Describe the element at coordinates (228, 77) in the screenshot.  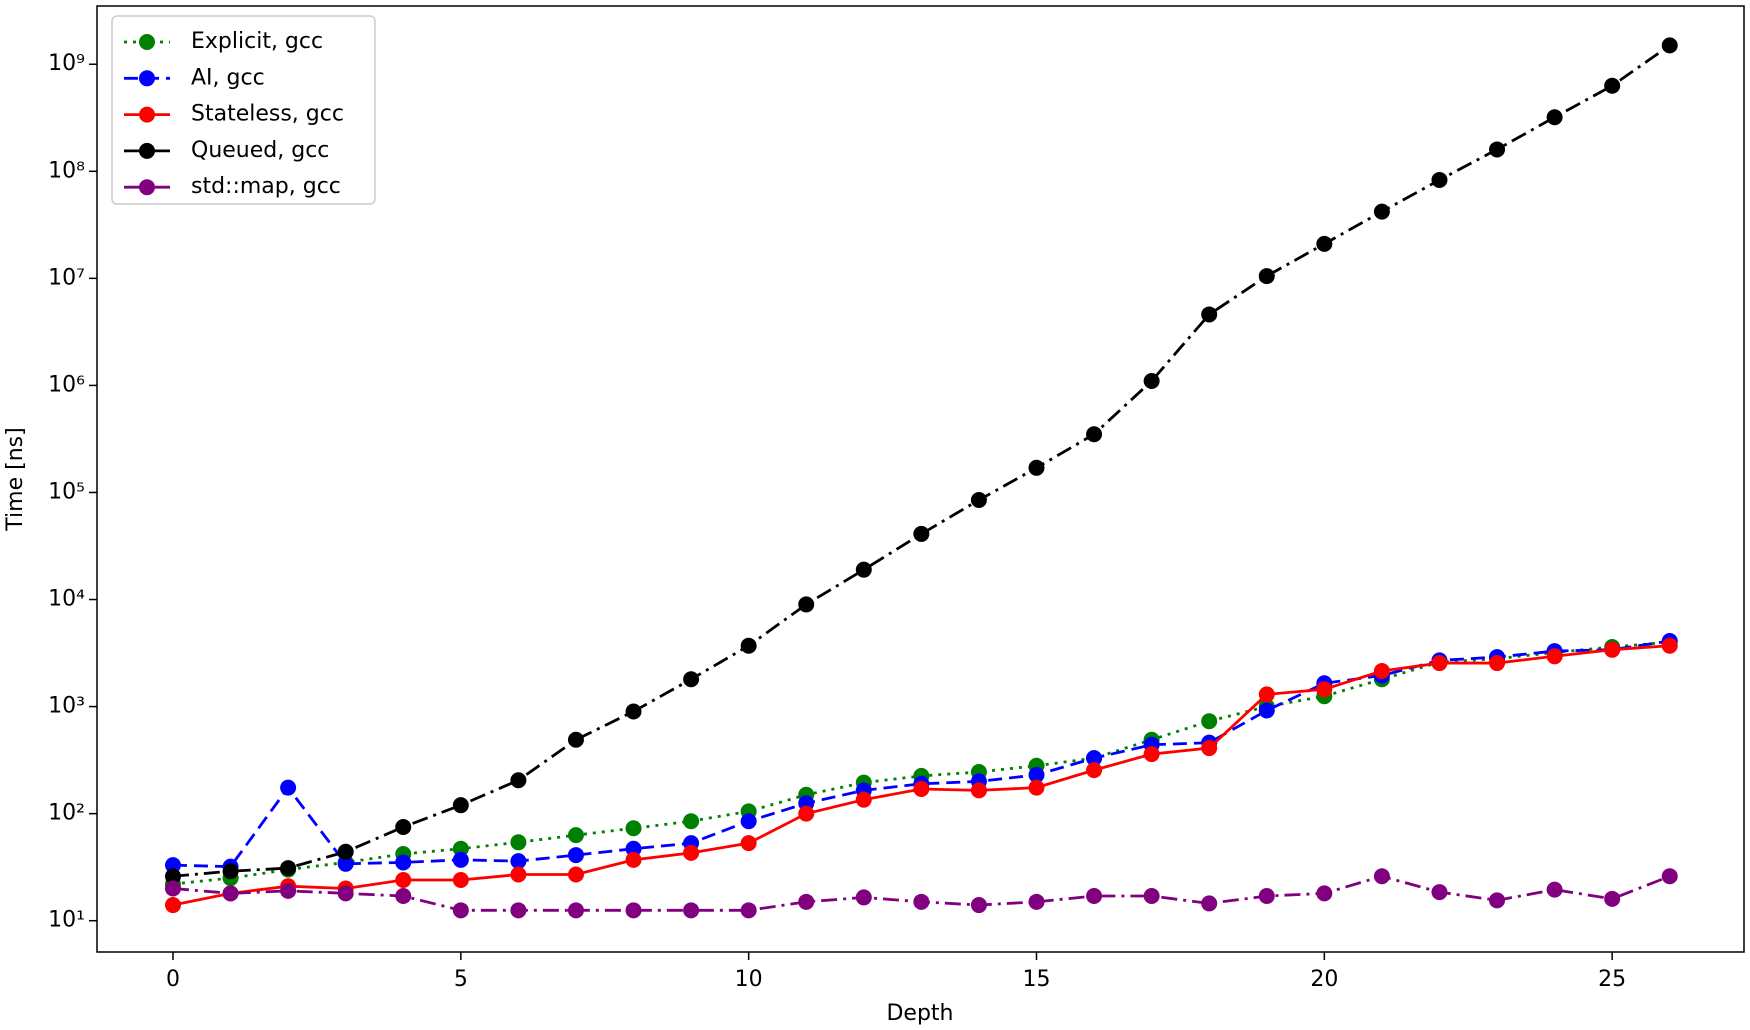
I see `legend-label: AI, gcc` at that location.